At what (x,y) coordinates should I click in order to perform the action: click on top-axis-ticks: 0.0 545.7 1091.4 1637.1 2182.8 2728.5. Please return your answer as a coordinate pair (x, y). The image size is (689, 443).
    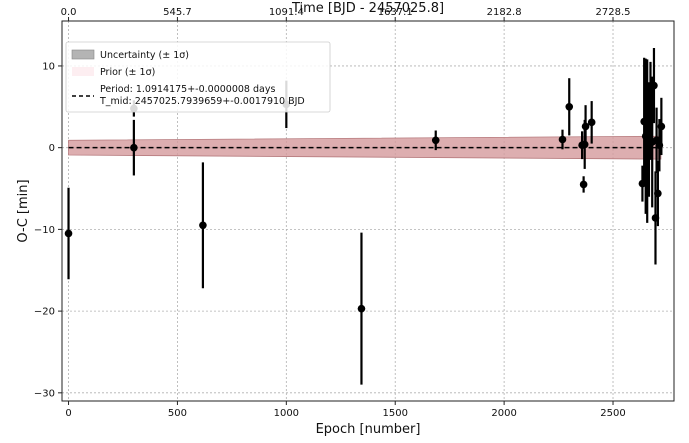
    Looking at the image, I should click on (346, 14).